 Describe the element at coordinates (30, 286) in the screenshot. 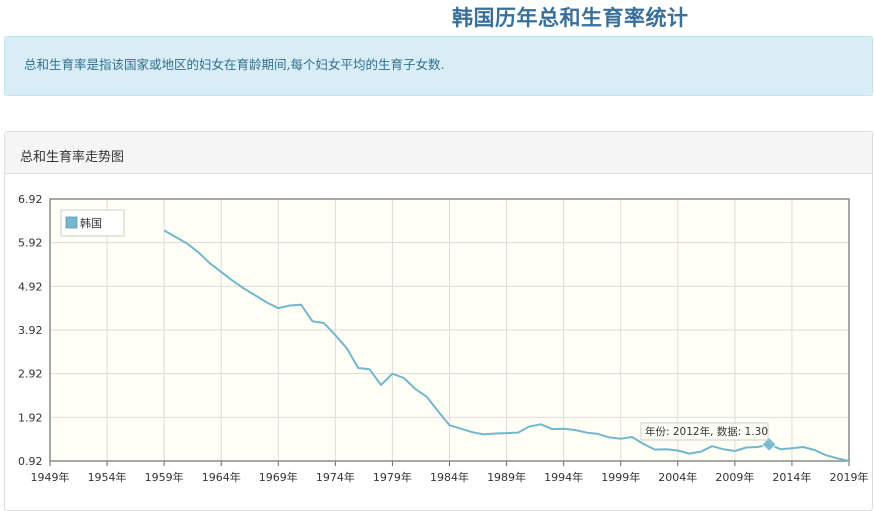

I see `y-tick-label: 4.92` at that location.